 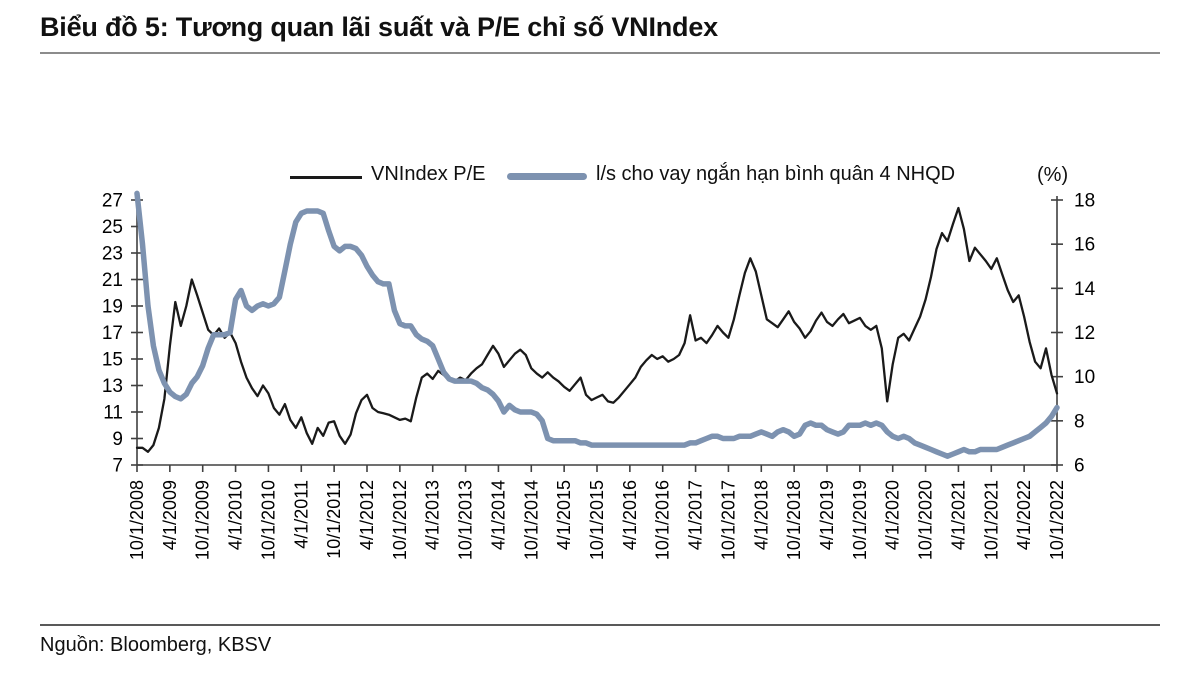 What do you see at coordinates (156, 645) in the screenshot?
I see `source-note: Nguồn: Bloomberg, KBSV` at bounding box center [156, 645].